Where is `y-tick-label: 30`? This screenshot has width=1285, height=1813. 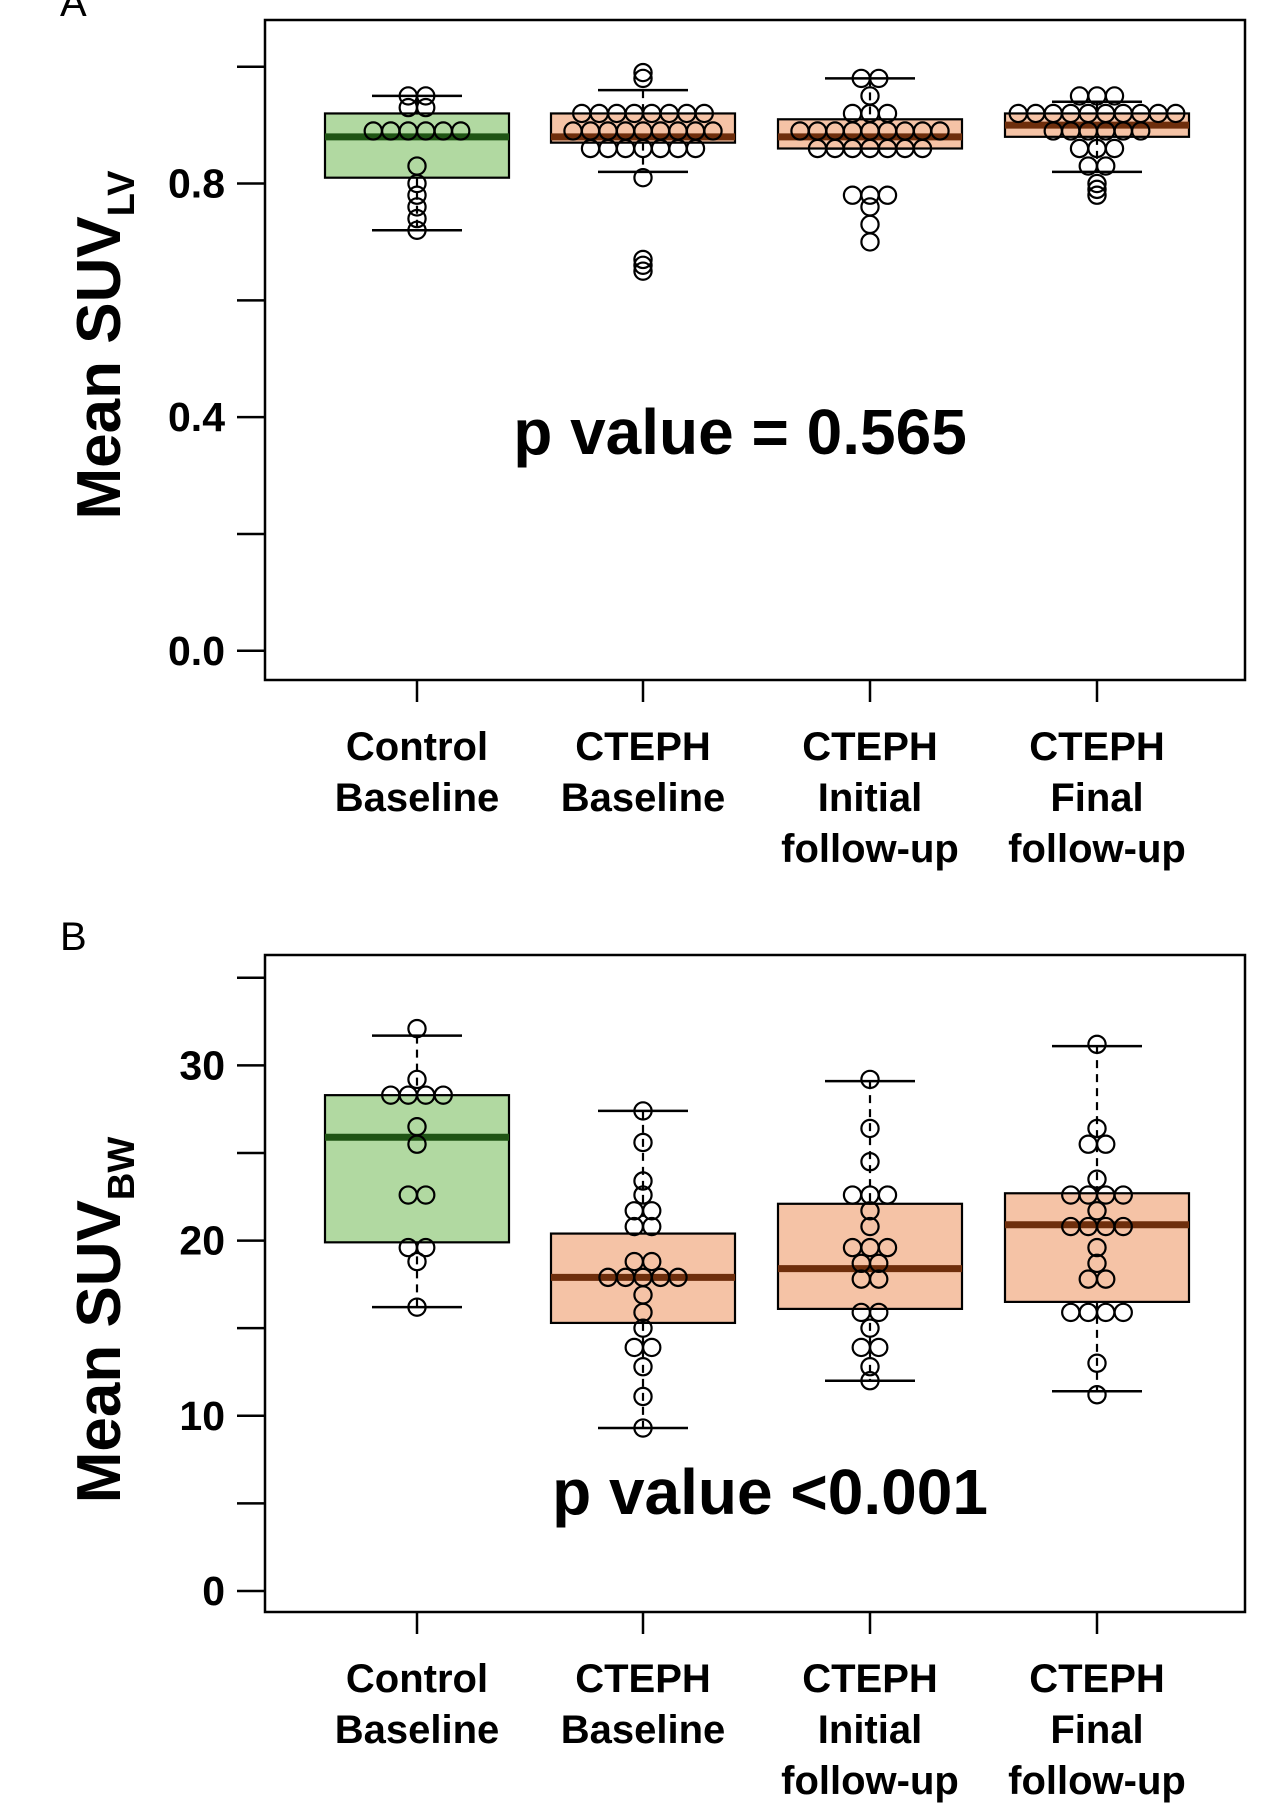 y-tick-label: 30 is located at coordinates (202, 1065).